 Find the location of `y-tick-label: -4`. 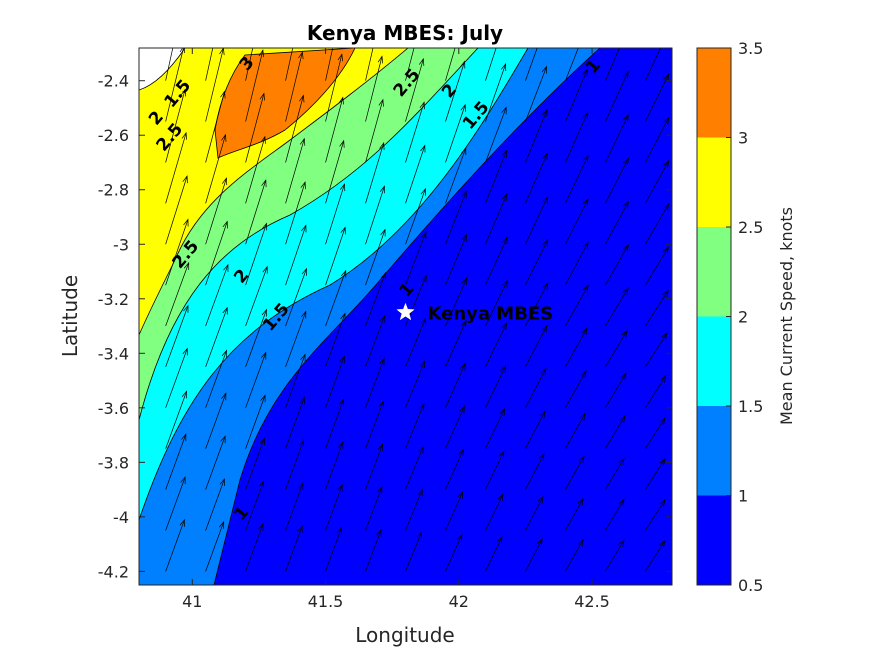

y-tick-label: -4 is located at coordinates (121, 517).